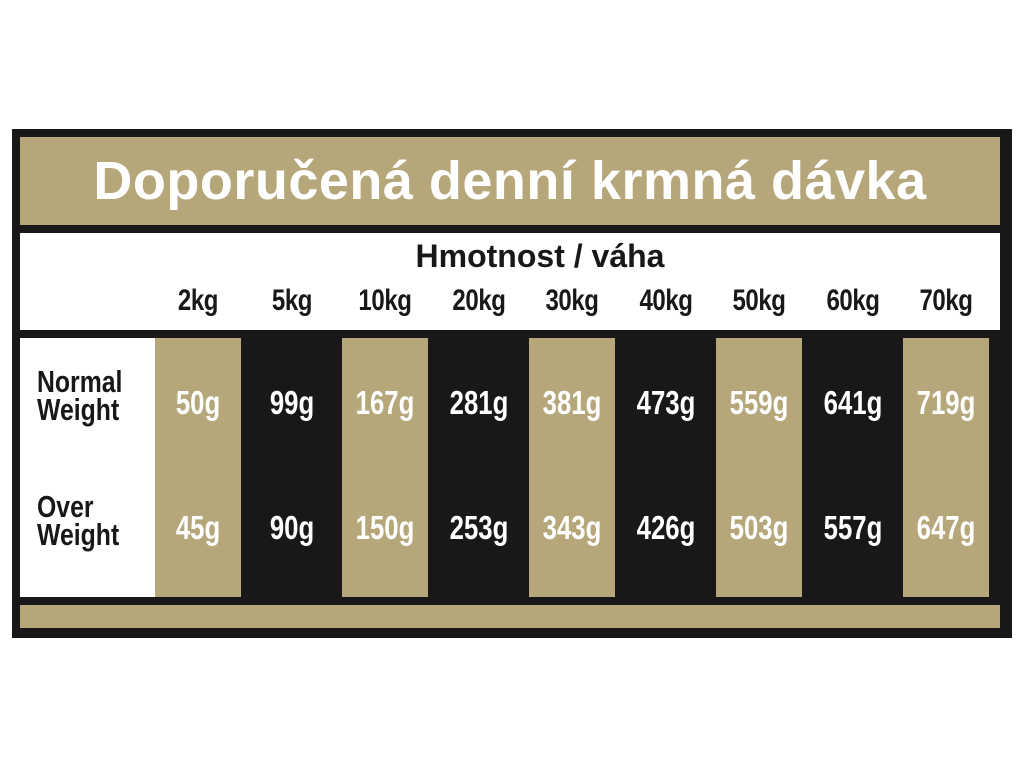 The width and height of the screenshot is (1024, 768). Describe the element at coordinates (572, 300) in the screenshot. I see `column-header: 30kg` at that location.